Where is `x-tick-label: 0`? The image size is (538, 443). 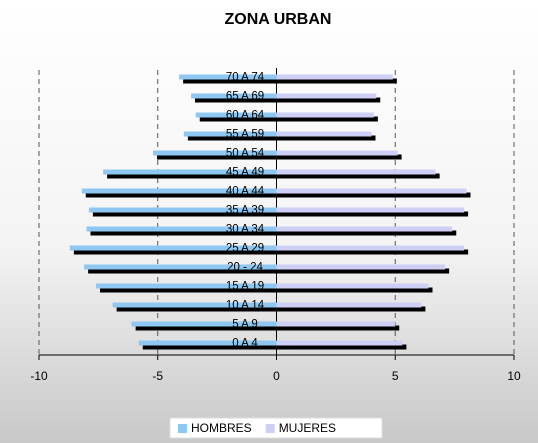
x-tick-label: 0 is located at coordinates (276, 376).